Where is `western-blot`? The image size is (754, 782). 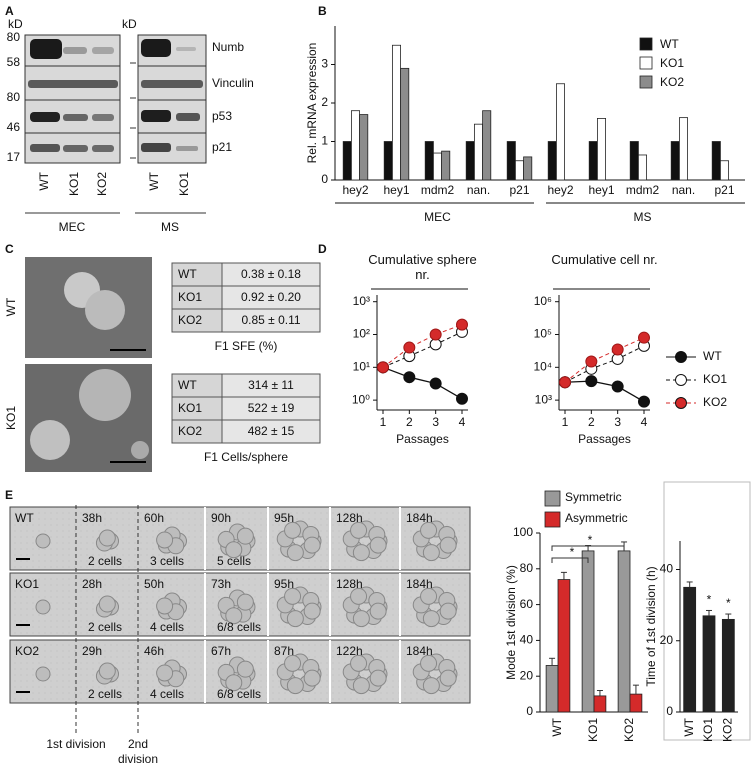 western-blot is located at coordinates (115, 124).